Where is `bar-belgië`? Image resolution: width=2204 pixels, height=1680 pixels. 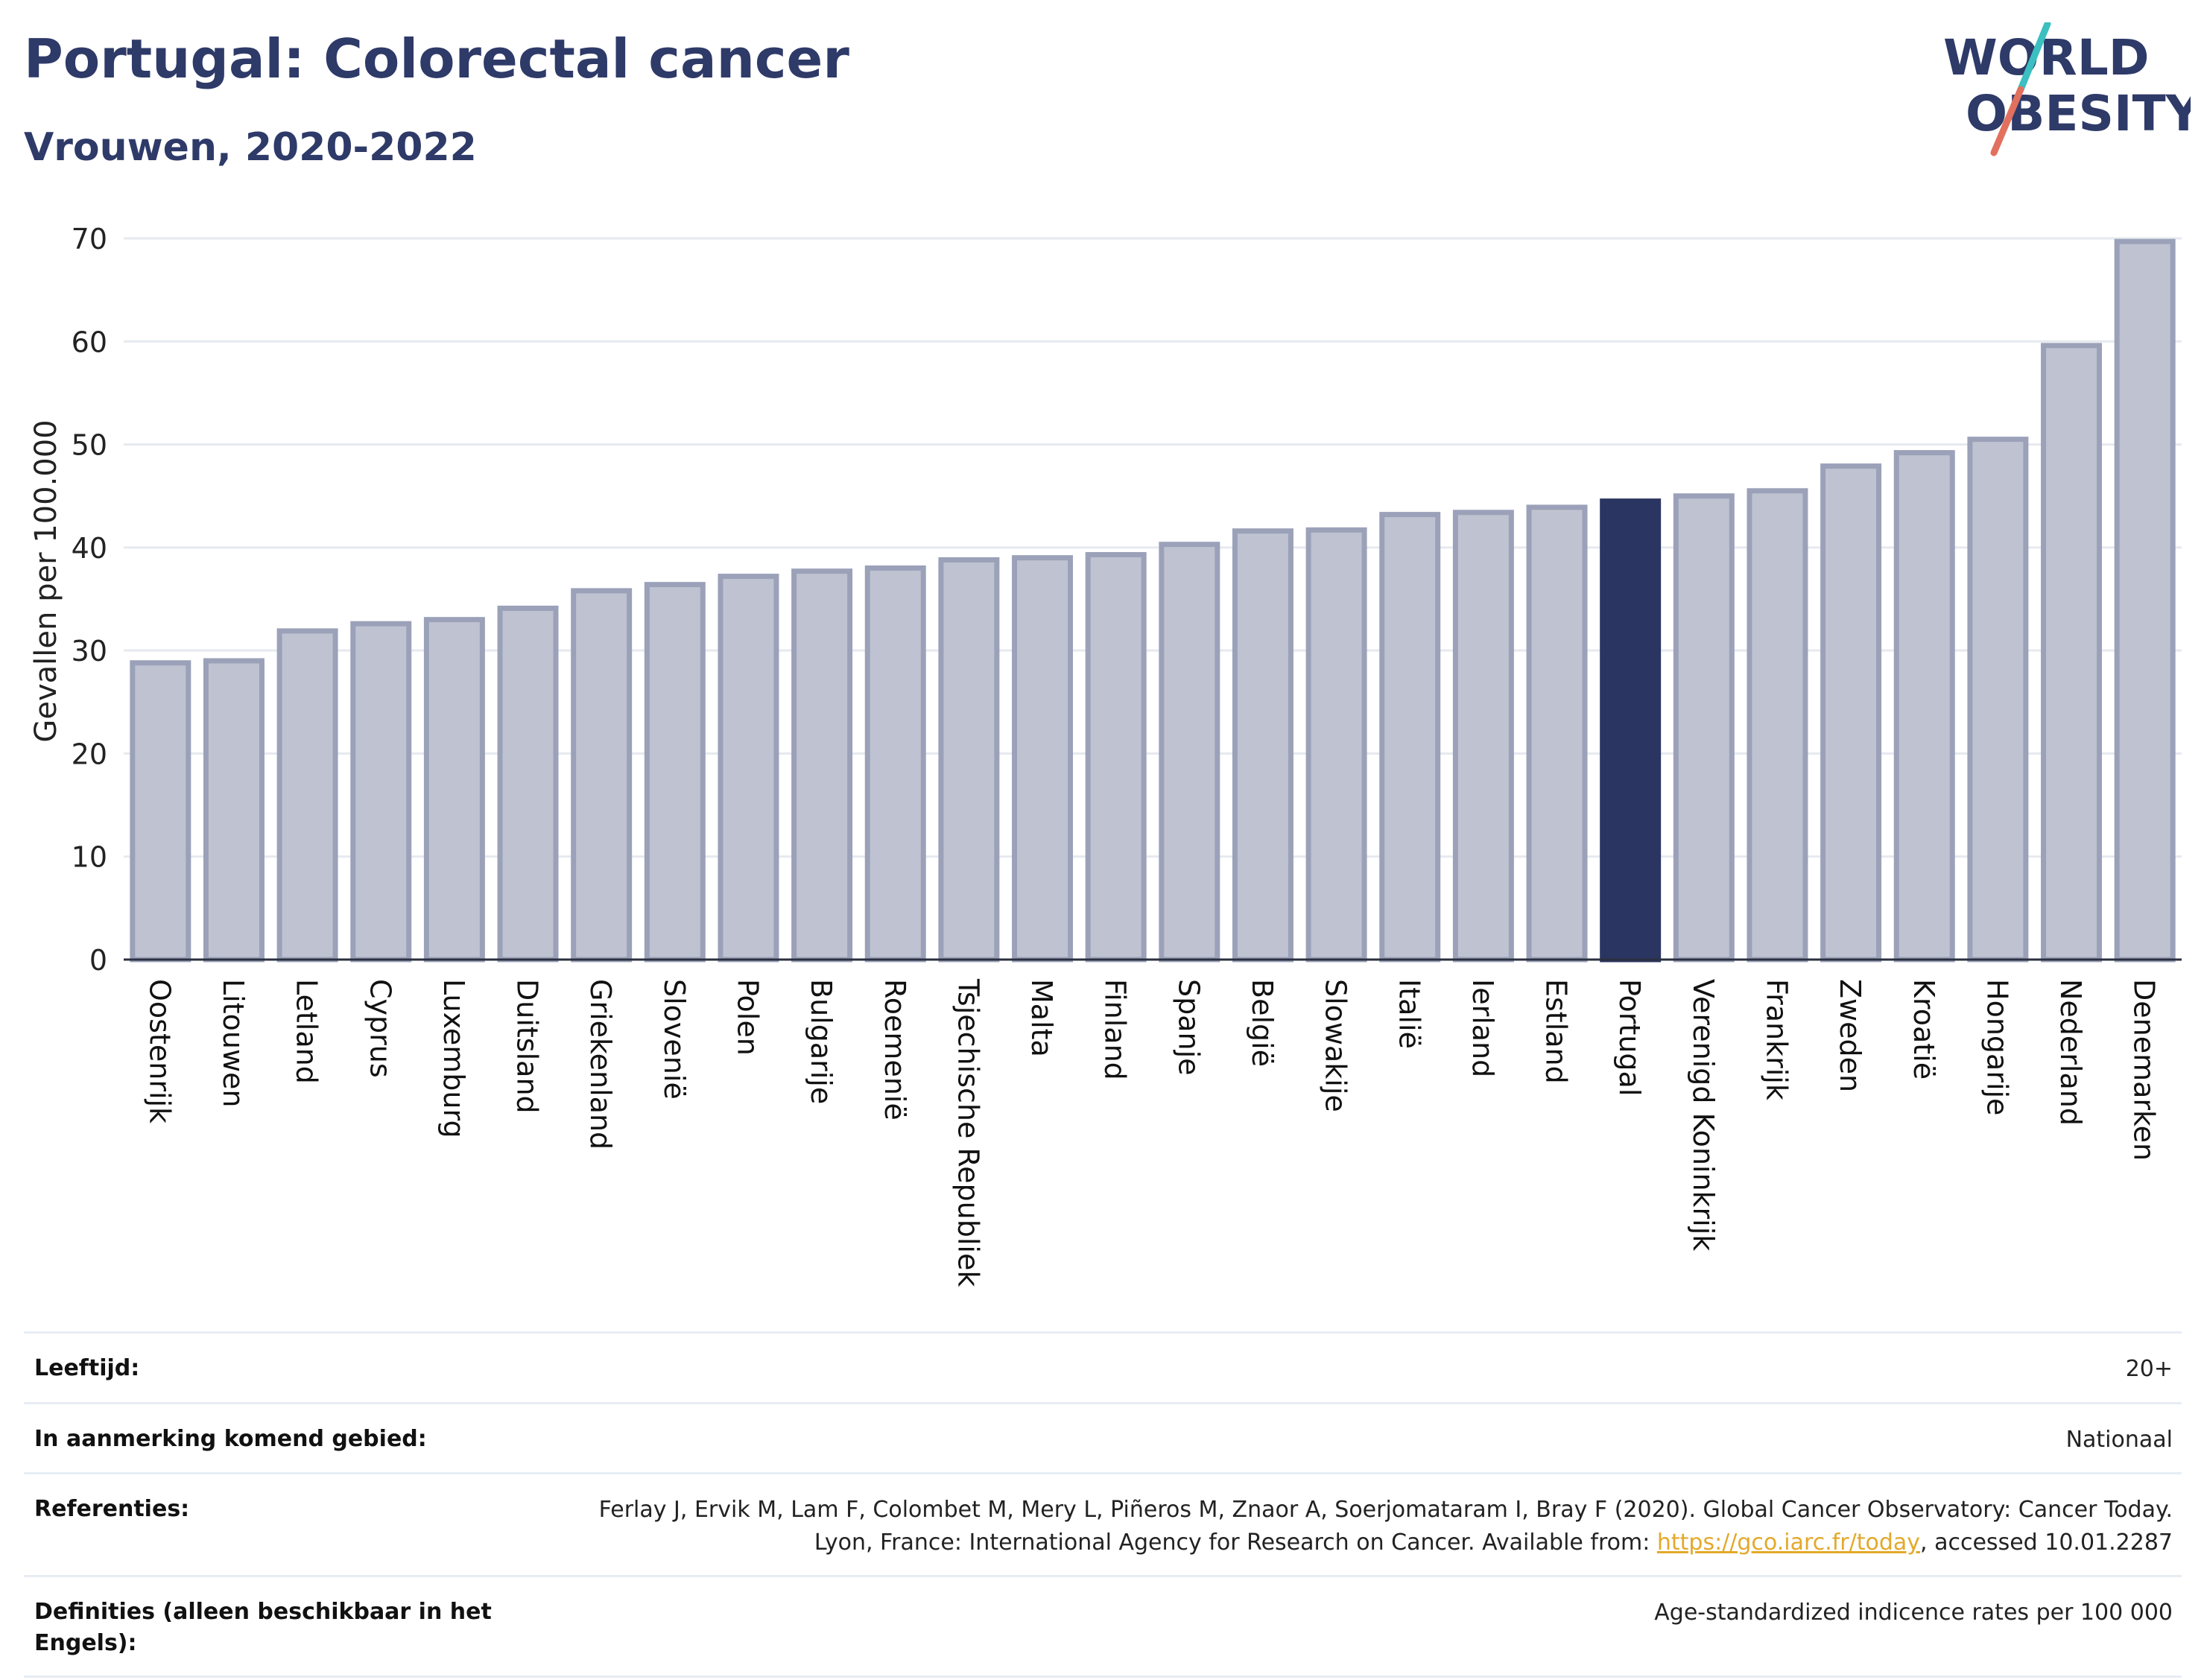
bar-belgië is located at coordinates (1262, 745).